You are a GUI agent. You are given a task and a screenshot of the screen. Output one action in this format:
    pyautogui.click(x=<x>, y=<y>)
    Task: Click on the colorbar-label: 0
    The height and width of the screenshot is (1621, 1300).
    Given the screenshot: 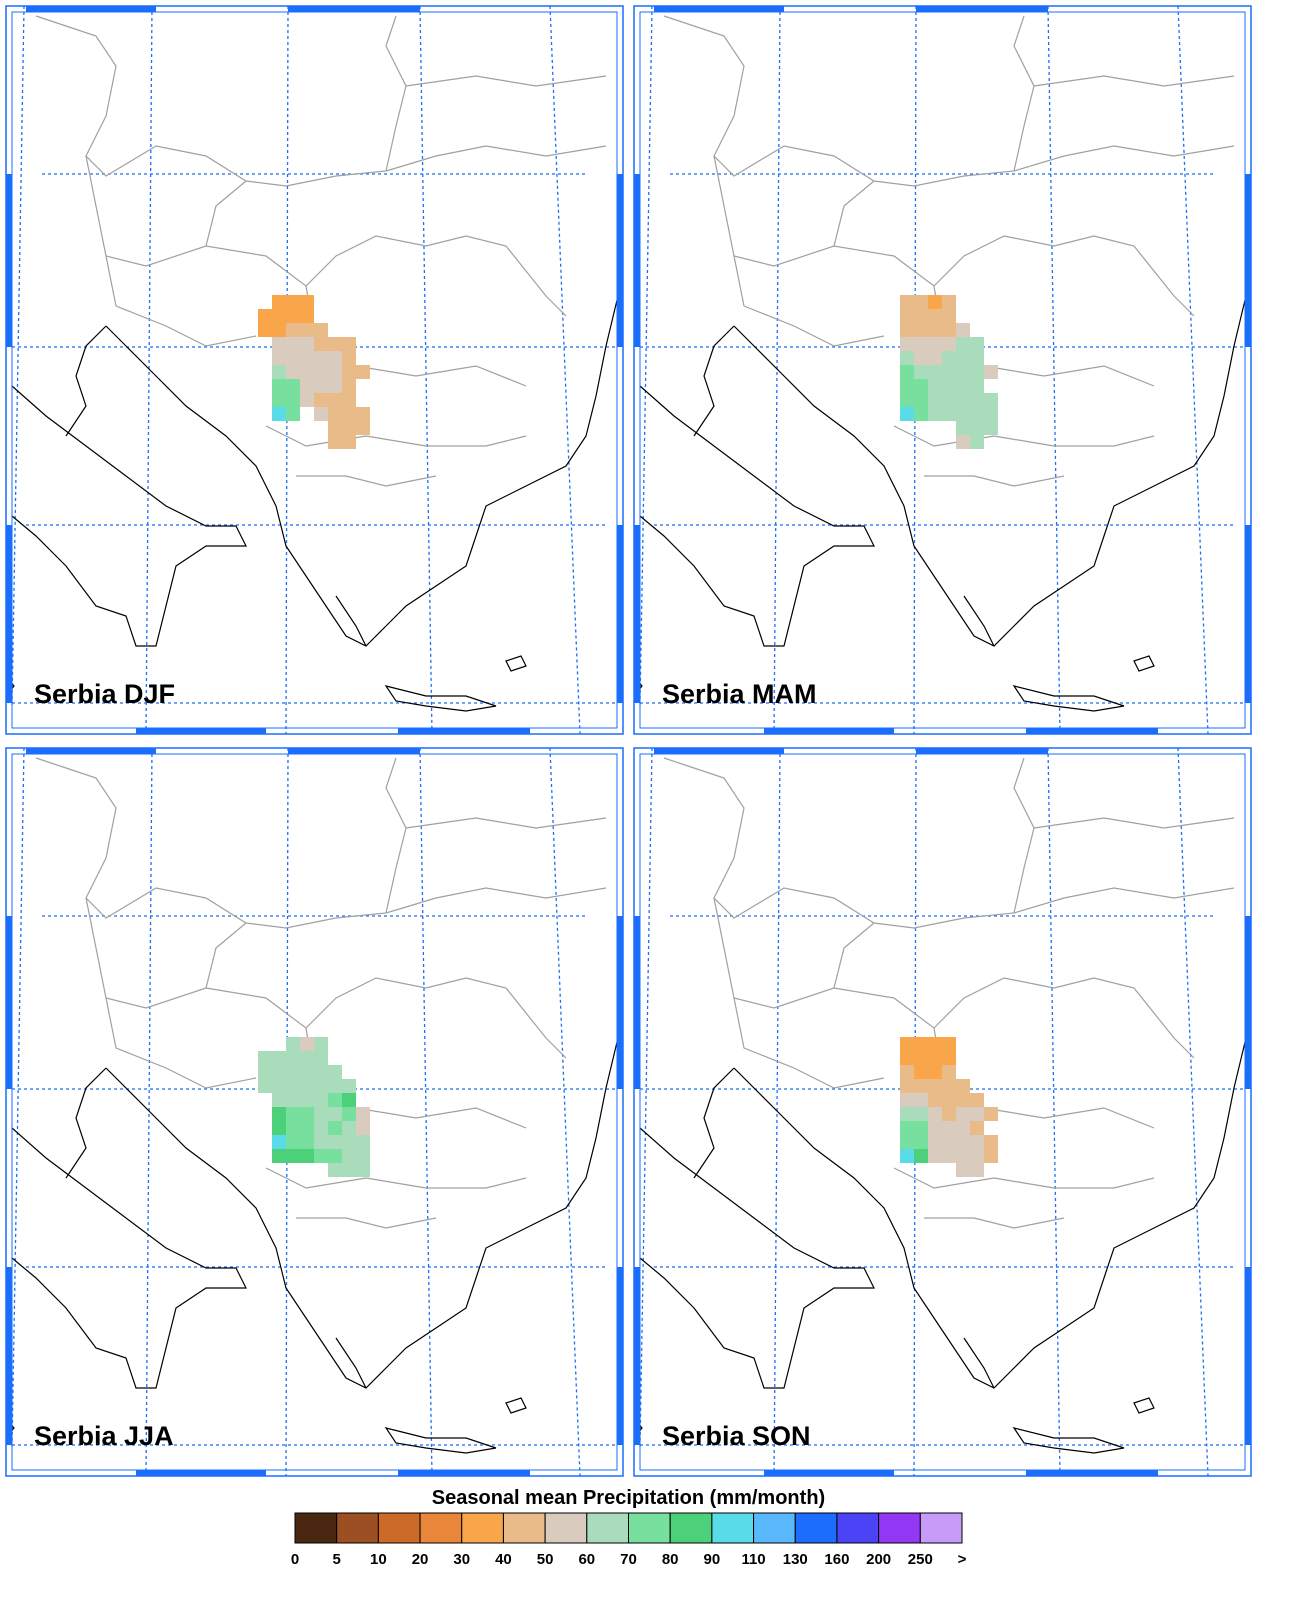 What is the action you would take?
    pyautogui.click(x=295, y=1559)
    